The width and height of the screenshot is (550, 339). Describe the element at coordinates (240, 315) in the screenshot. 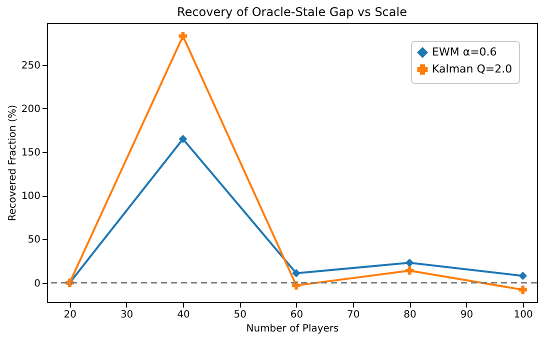

I see `x-tick-label: 50` at that location.